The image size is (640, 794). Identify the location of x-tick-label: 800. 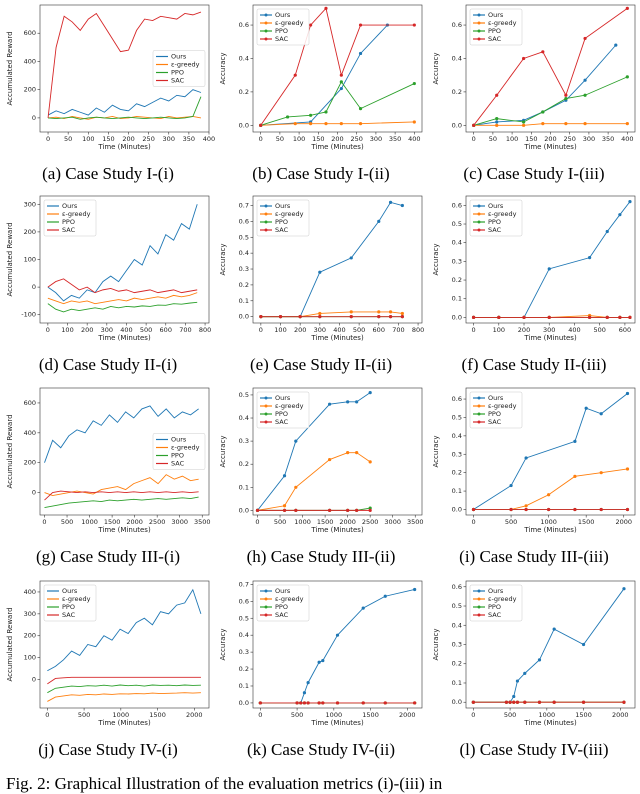
(418, 330).